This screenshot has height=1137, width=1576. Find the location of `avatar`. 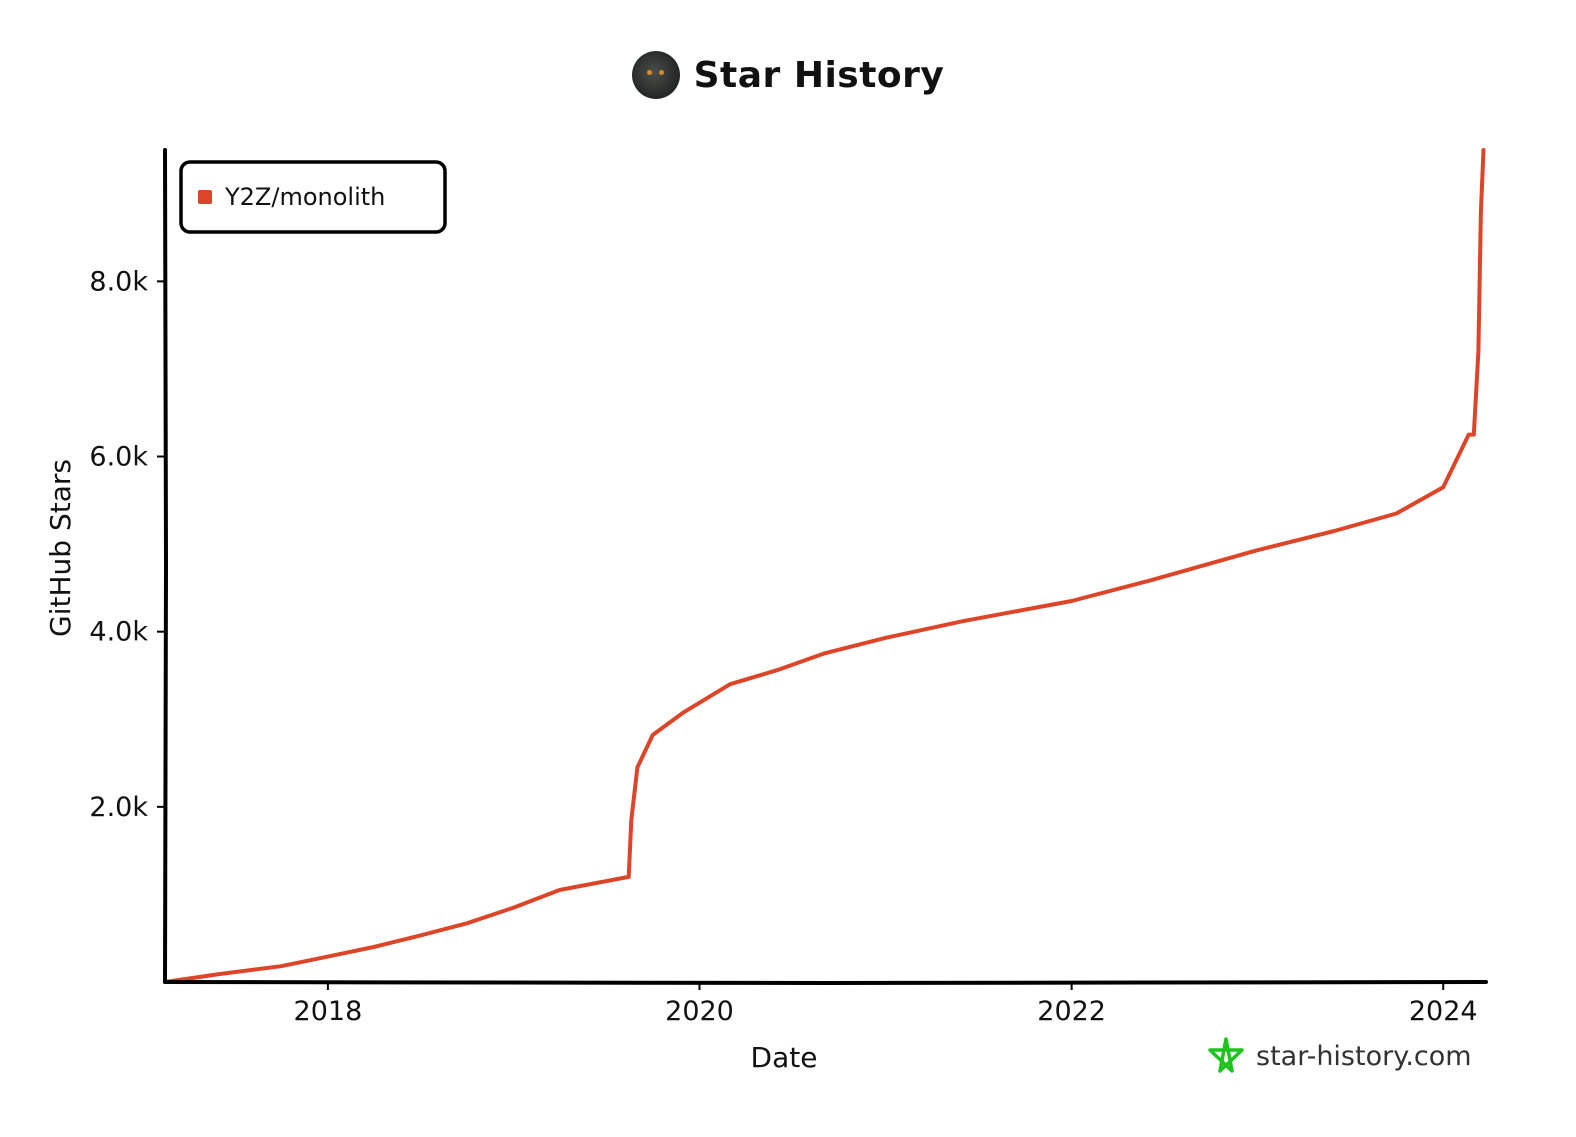

avatar is located at coordinates (655, 75).